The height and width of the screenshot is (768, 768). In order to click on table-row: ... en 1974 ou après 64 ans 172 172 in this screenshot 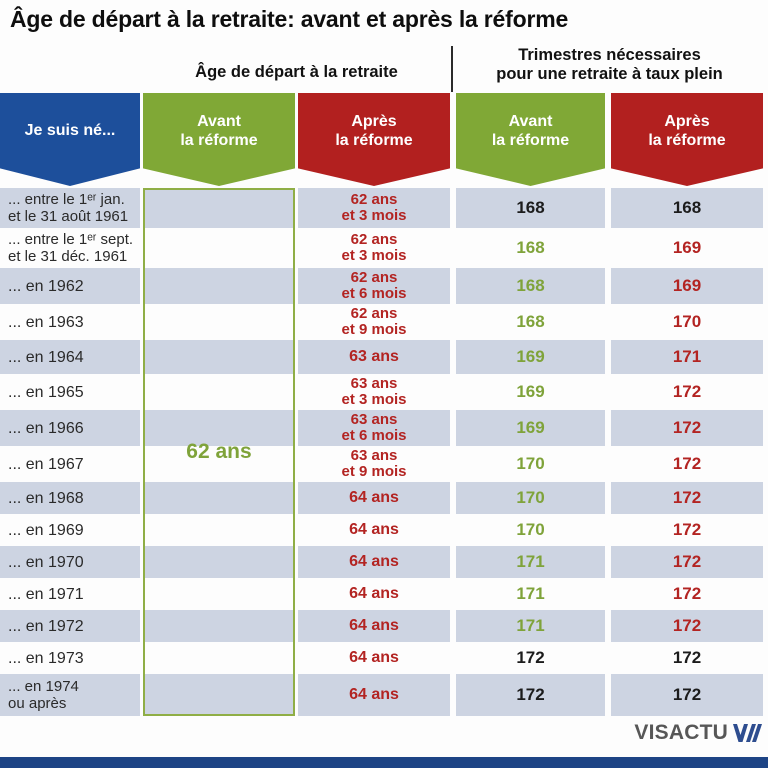, I will do `click(381, 695)`.